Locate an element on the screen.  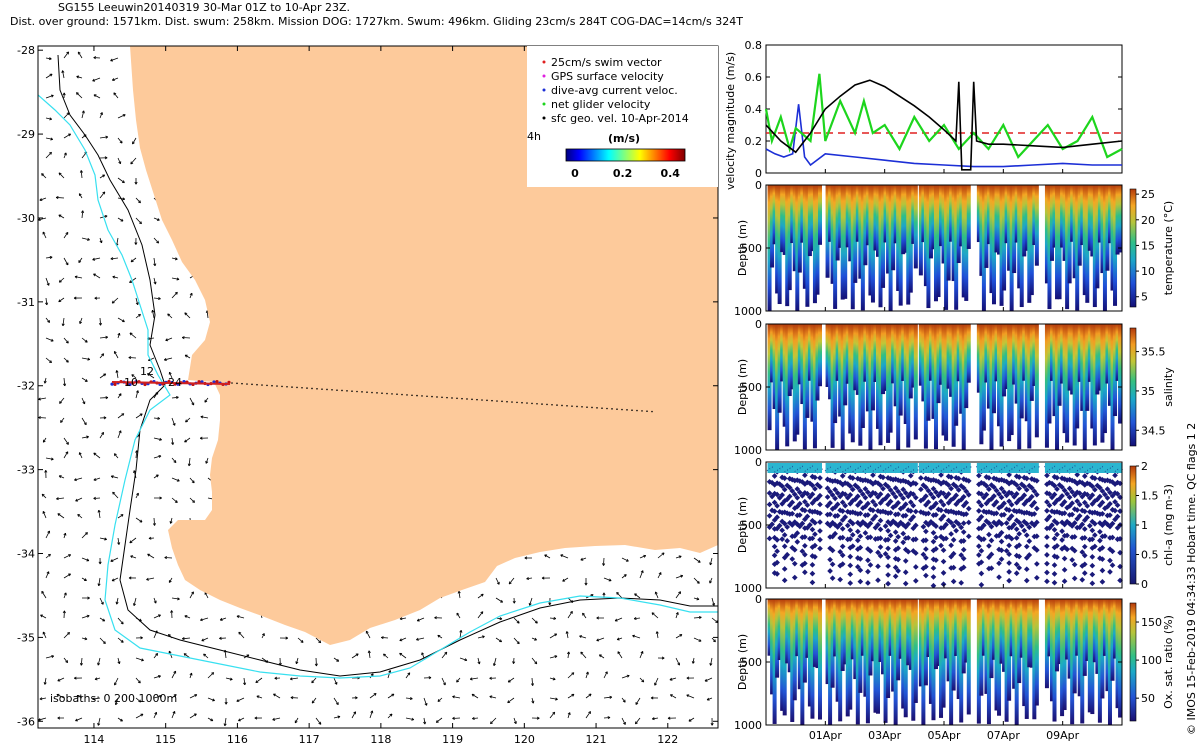
track-point-dense is located at coordinates (130, 384).